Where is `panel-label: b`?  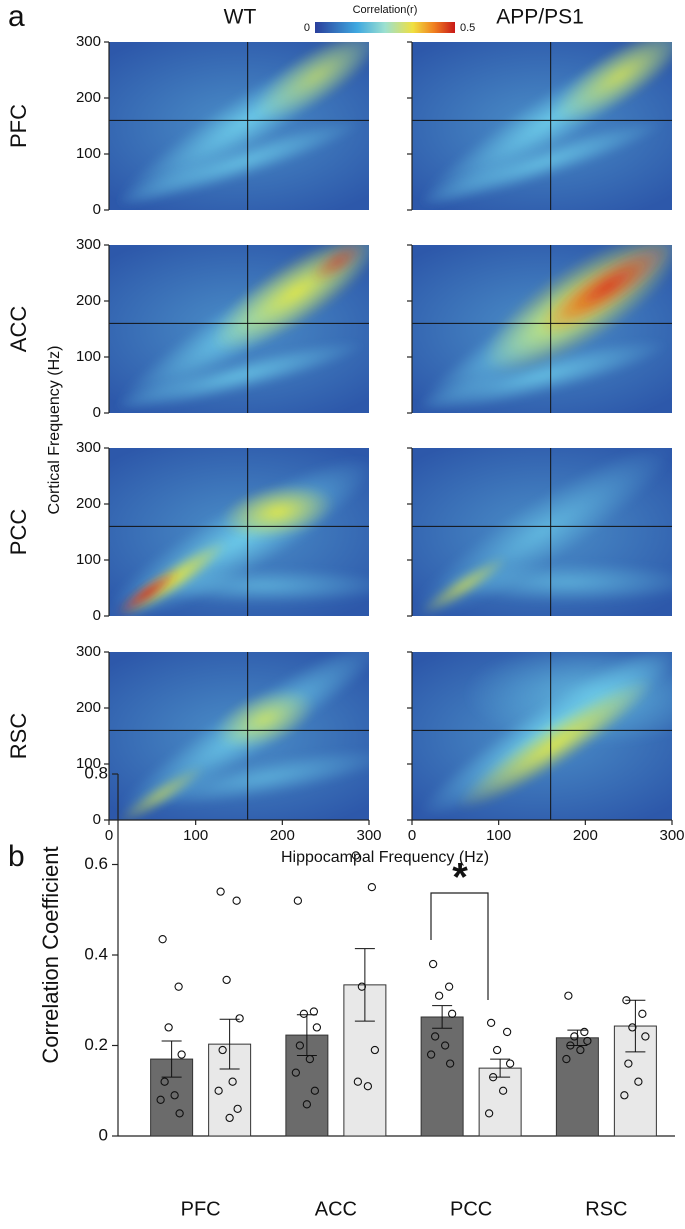
panel-label: b is located at coordinates (16, 856).